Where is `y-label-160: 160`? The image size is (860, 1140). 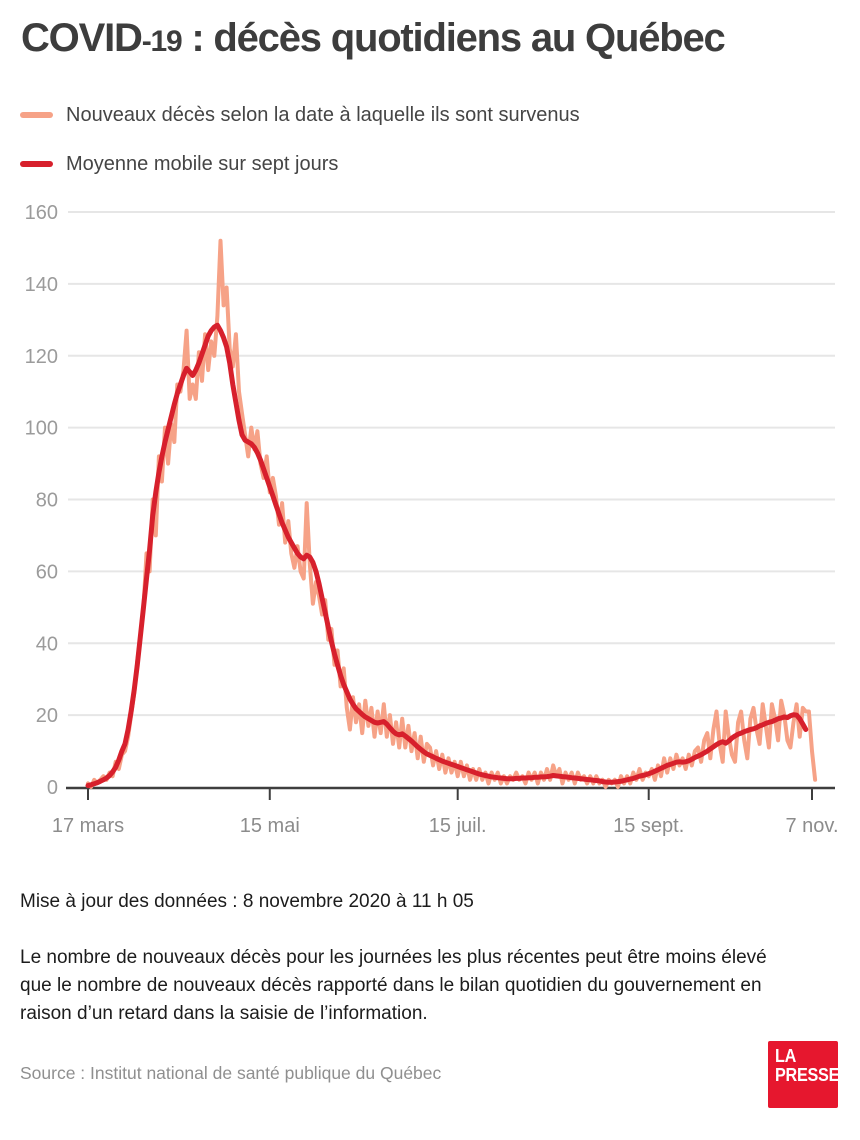 y-label-160: 160 is located at coordinates (41, 213).